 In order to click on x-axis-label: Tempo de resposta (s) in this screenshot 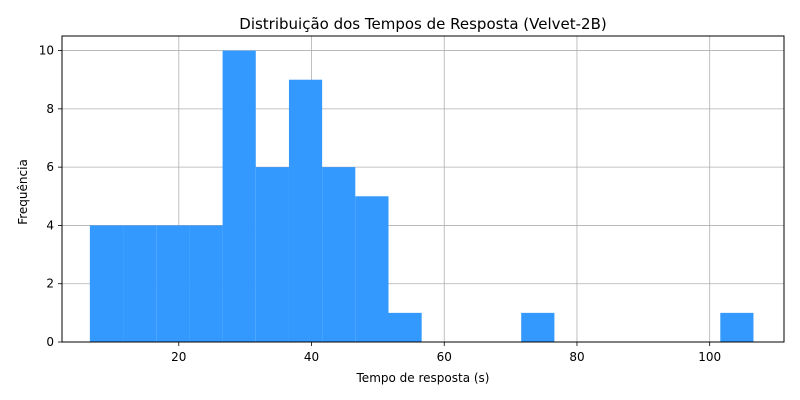, I will do `click(423, 378)`.